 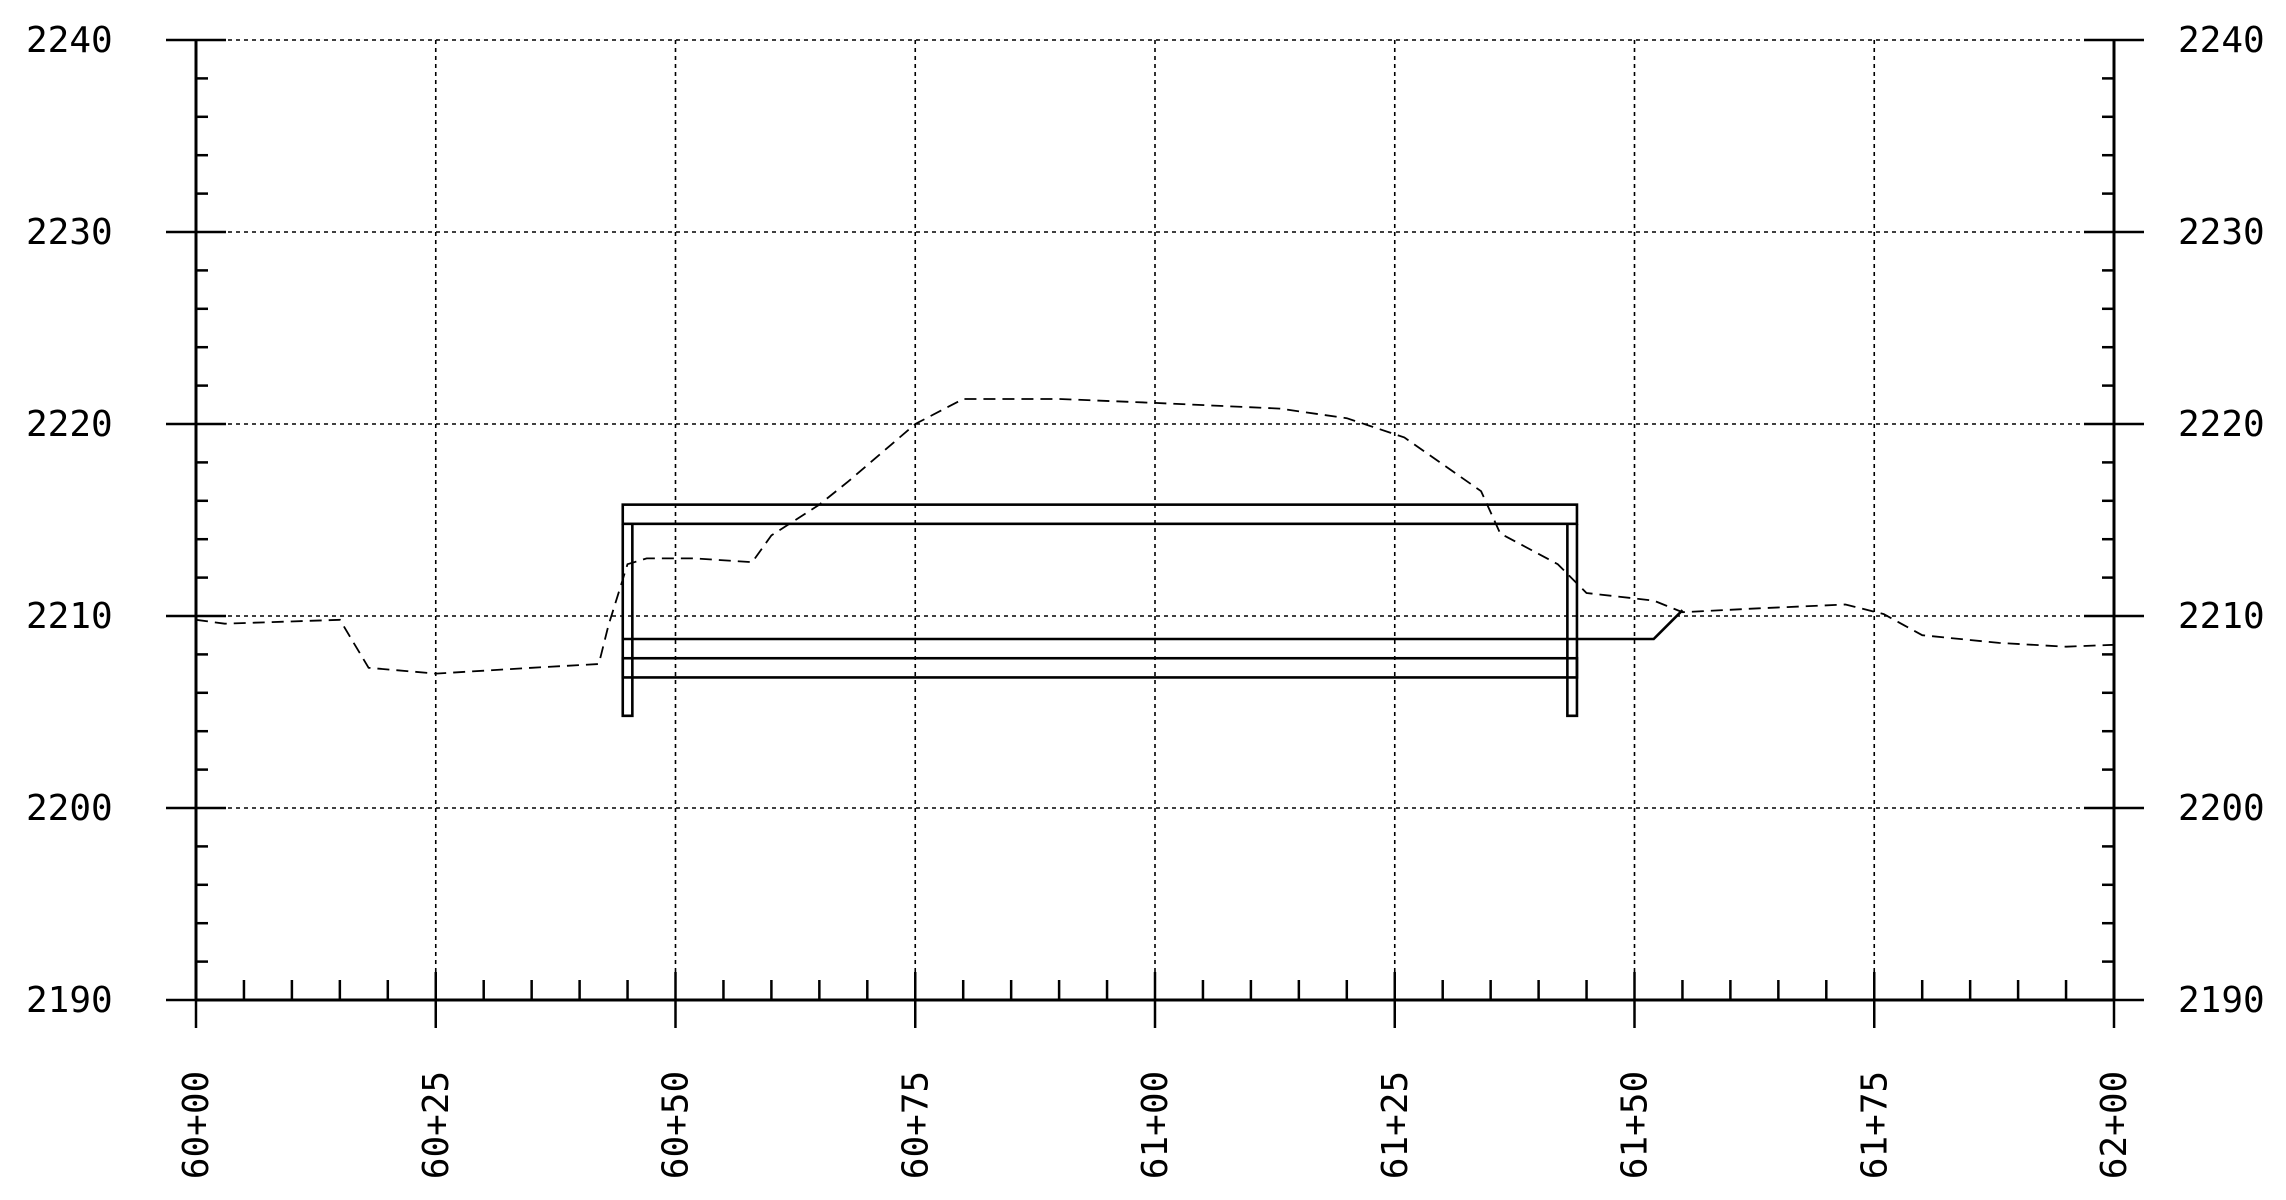 I want to click on y-tick-label-right: 2230, so click(x=2221, y=232).